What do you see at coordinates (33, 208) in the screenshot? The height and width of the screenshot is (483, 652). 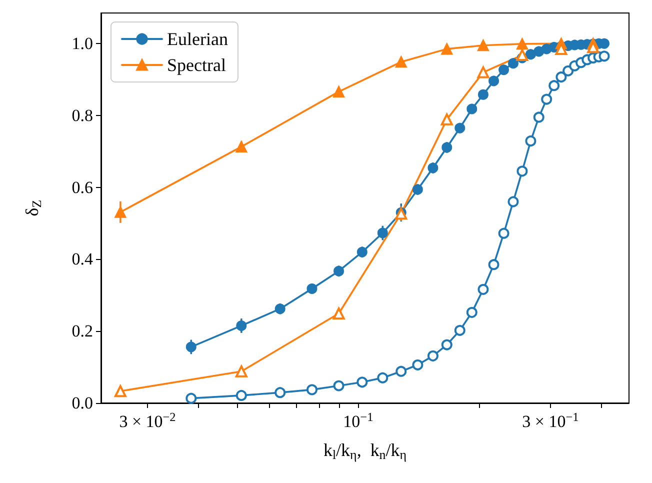 I see `y-axis-title: δZ` at bounding box center [33, 208].